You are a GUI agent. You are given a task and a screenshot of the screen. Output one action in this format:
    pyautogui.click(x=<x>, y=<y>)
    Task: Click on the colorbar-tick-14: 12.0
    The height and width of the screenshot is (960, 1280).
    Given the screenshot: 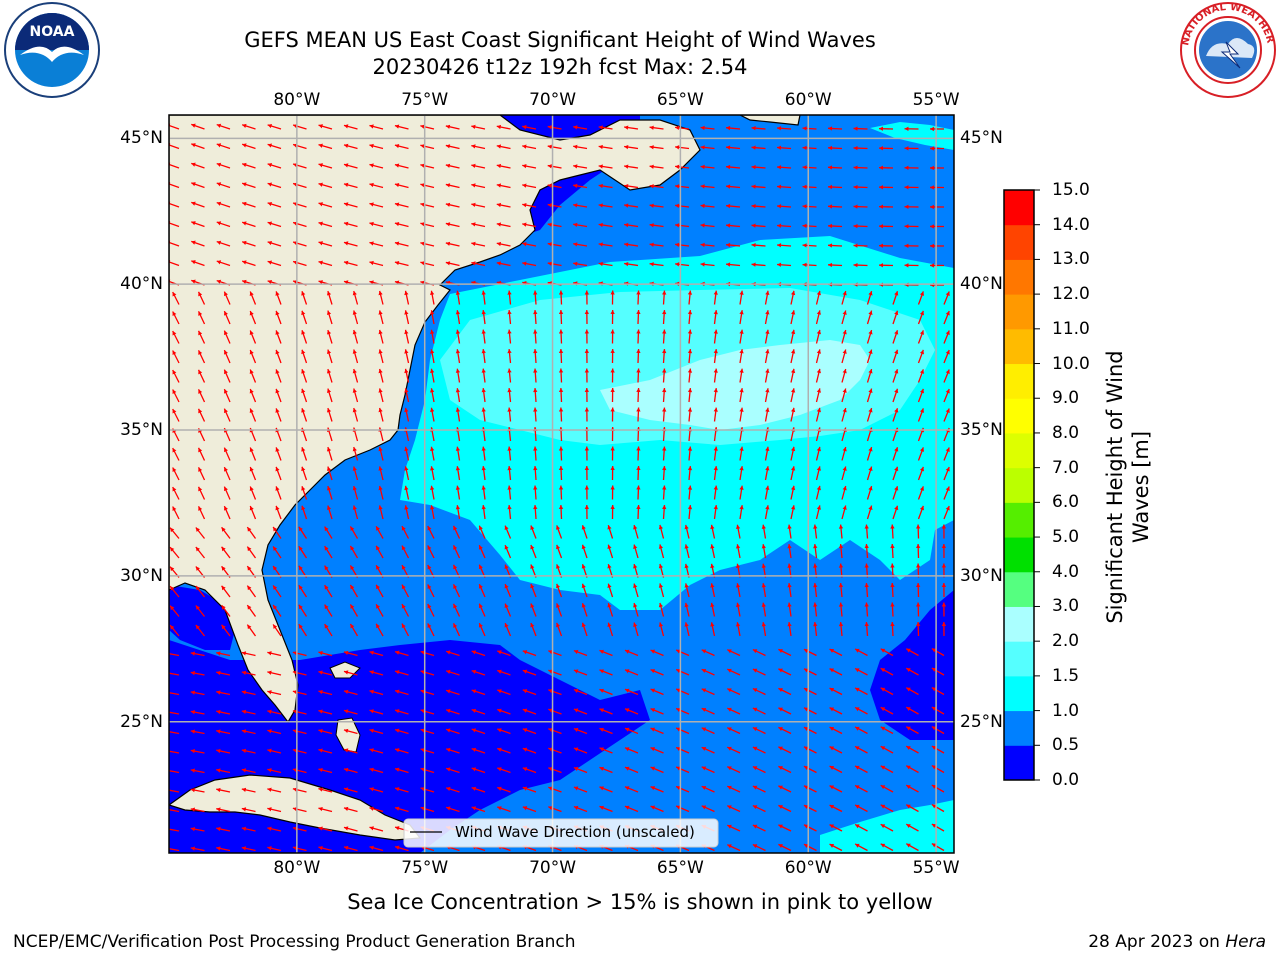 What is the action you would take?
    pyautogui.click(x=1071, y=294)
    